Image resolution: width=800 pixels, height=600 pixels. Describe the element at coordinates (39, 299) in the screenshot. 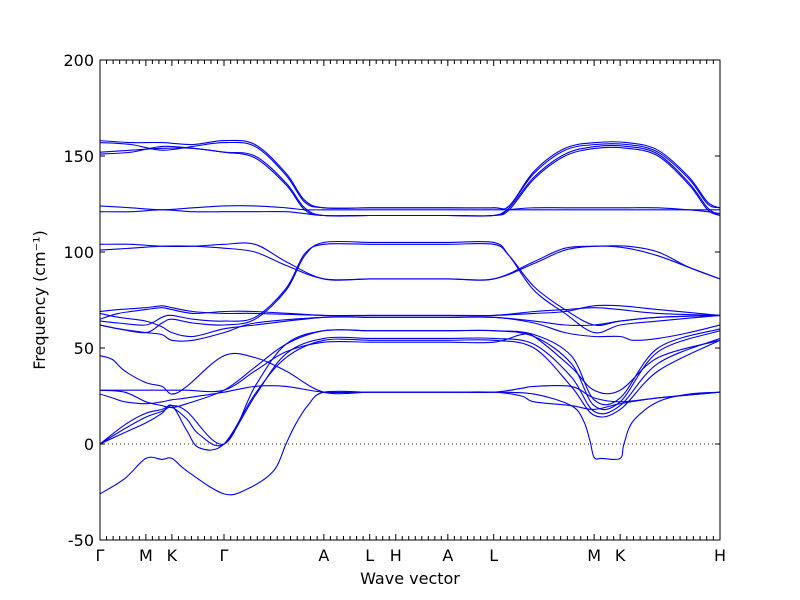

I see `y-axis-label: Frequency (cm⁻¹)` at that location.